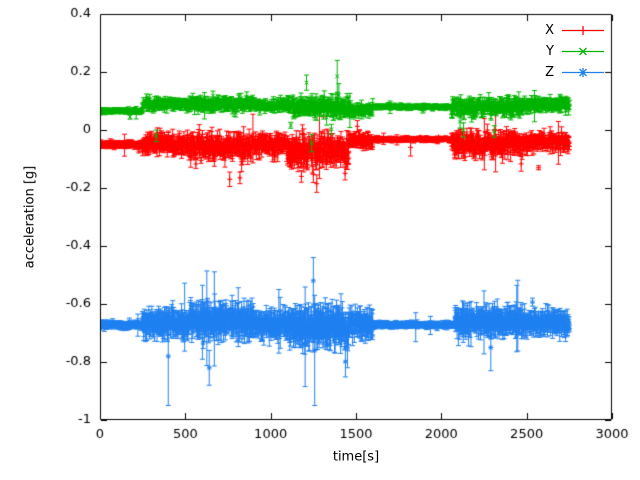  Describe the element at coordinates (549, 30) in the screenshot. I see `legend-label: X` at that location.